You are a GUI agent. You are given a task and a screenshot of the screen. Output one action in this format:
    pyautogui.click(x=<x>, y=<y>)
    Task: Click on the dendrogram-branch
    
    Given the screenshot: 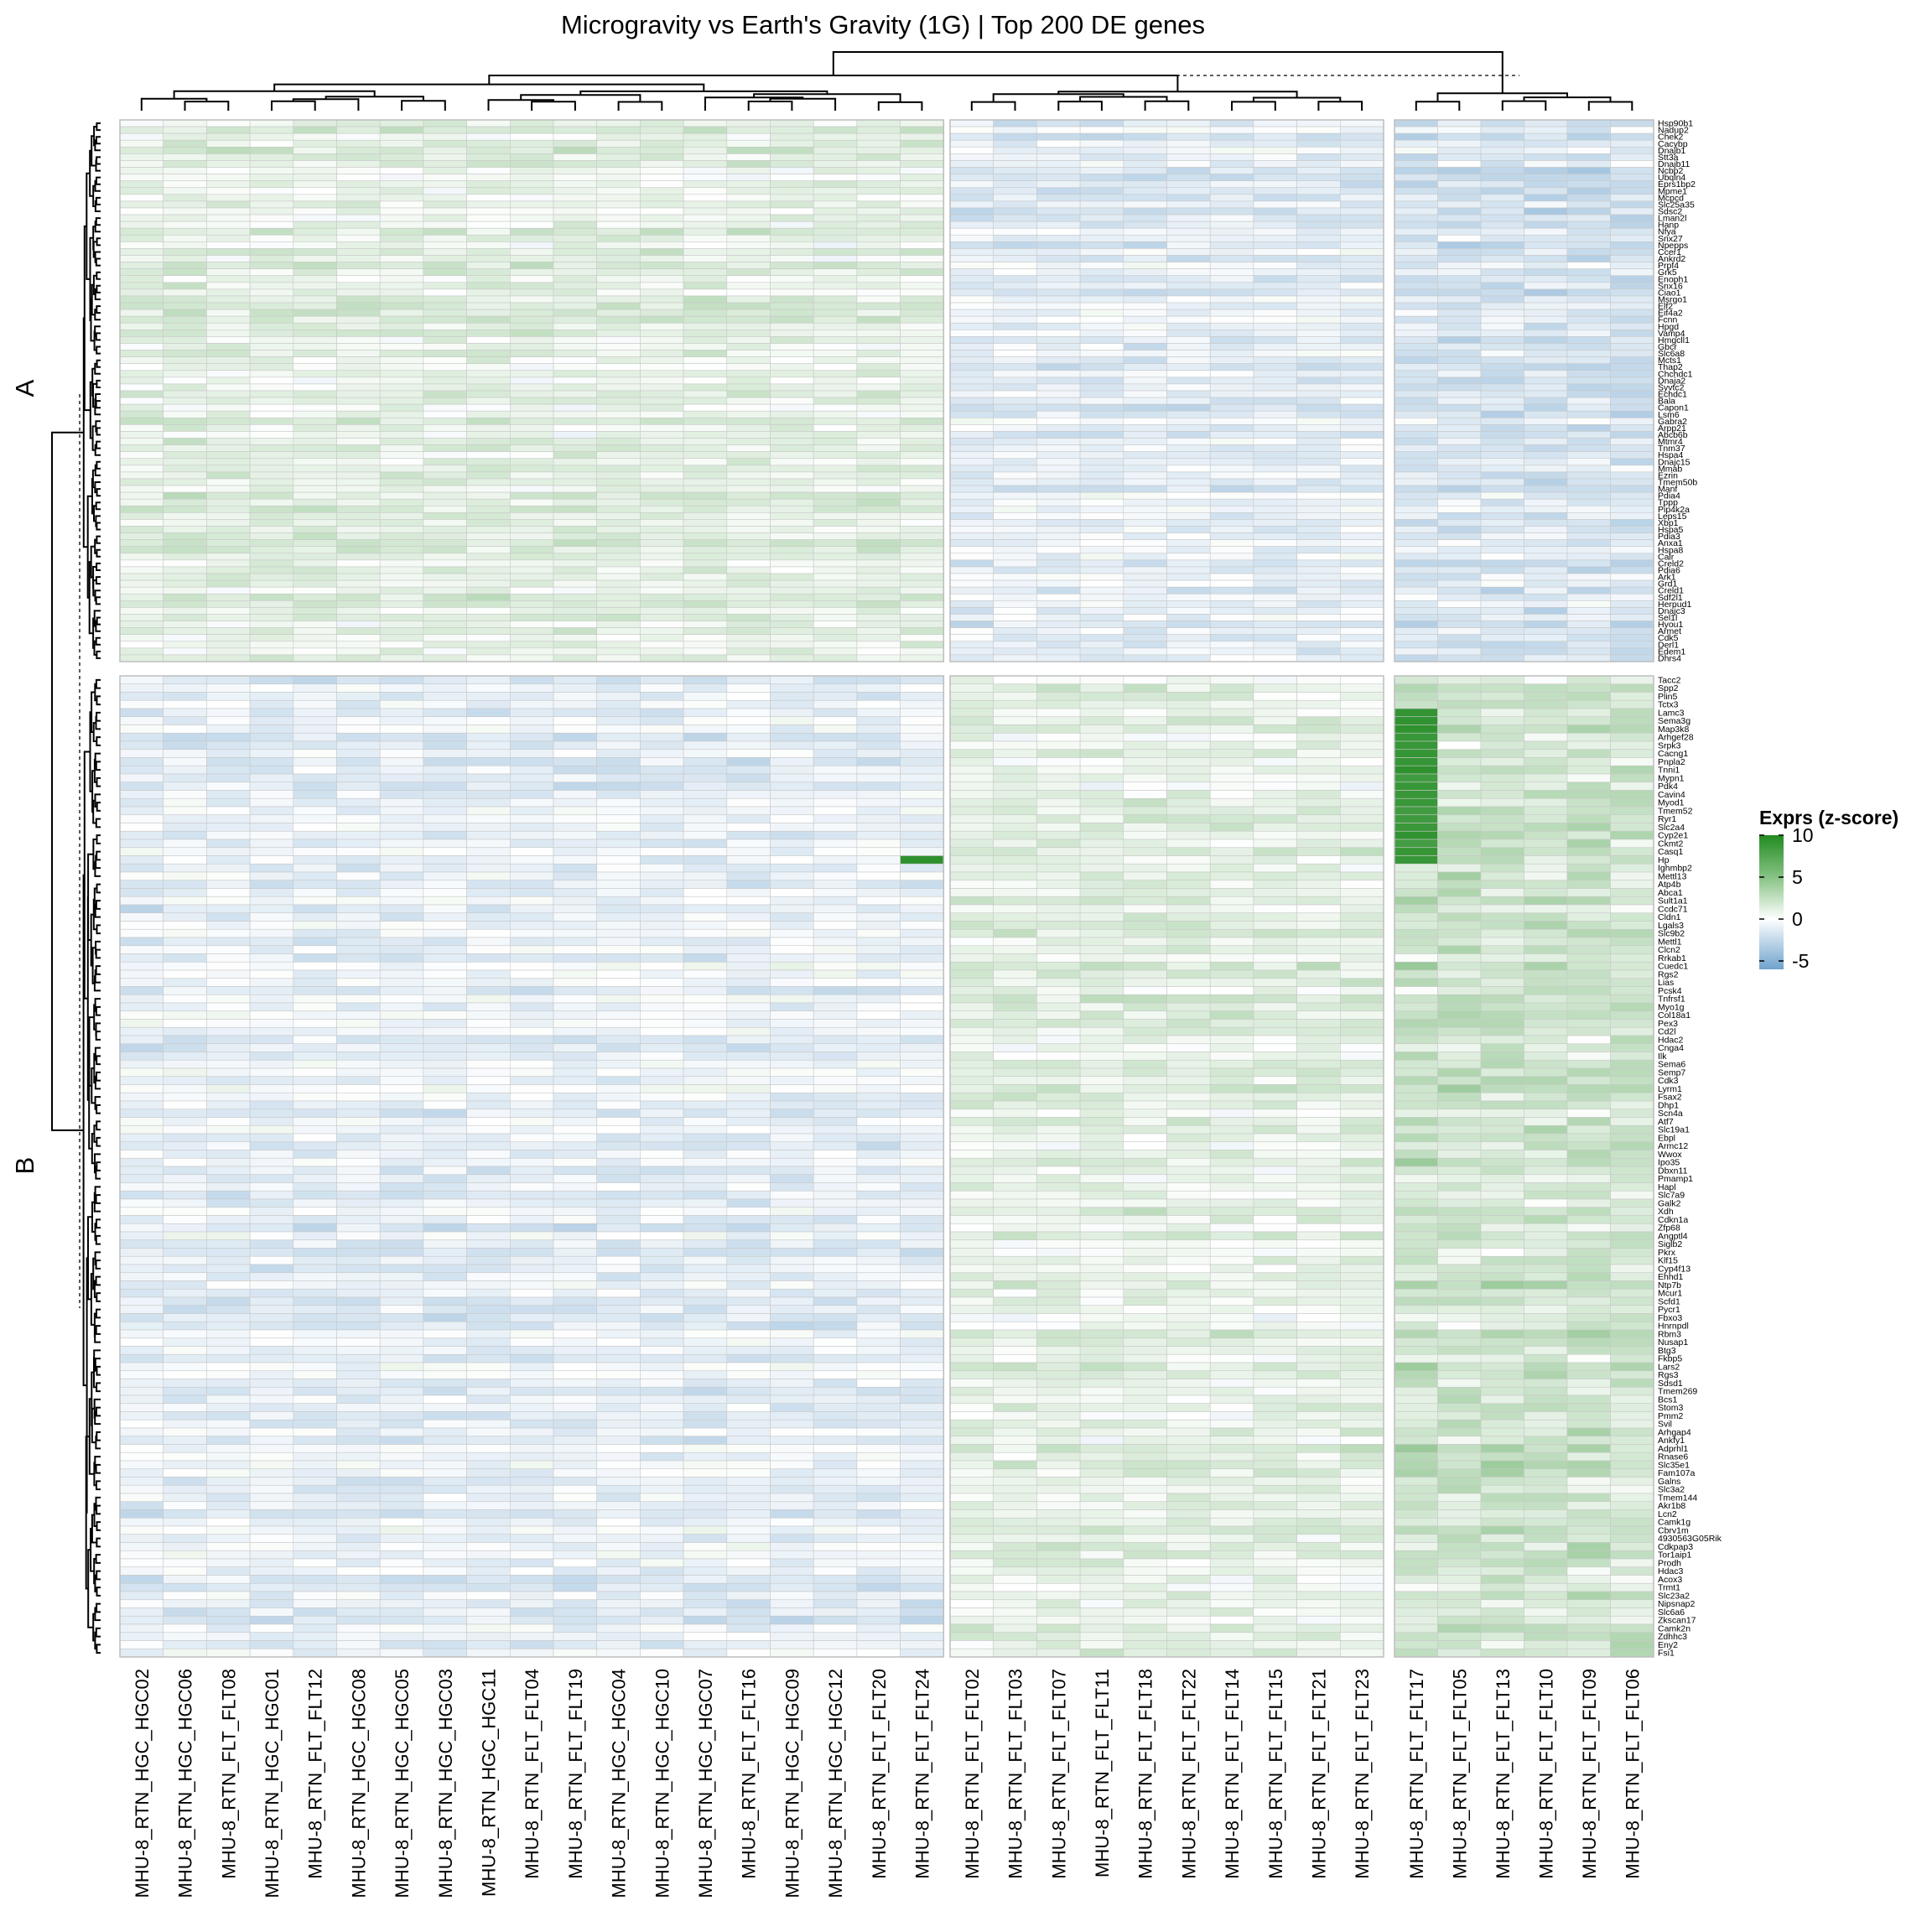 What is the action you would take?
    pyautogui.click(x=993, y=106)
    